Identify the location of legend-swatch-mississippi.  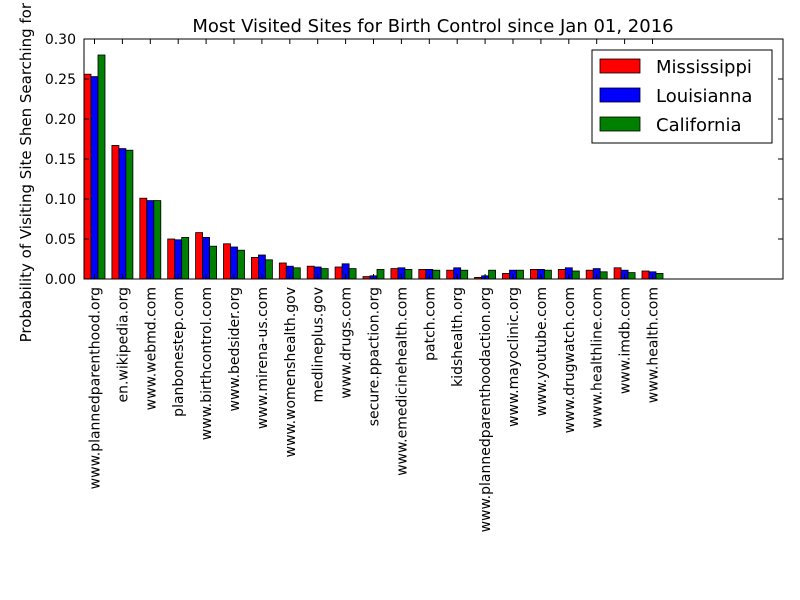
(620, 66).